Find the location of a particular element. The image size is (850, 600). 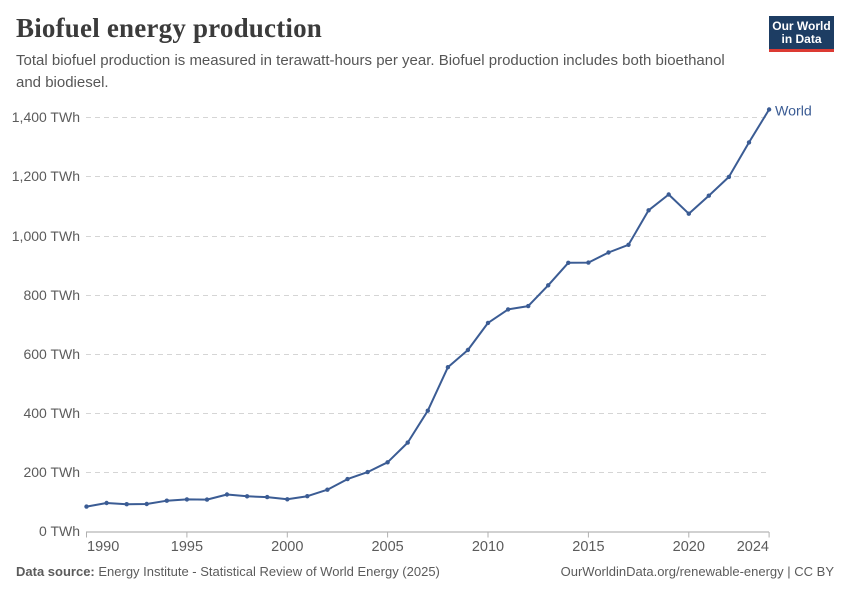

svg-text: 1,200 TWh is located at coordinates (46, 176).